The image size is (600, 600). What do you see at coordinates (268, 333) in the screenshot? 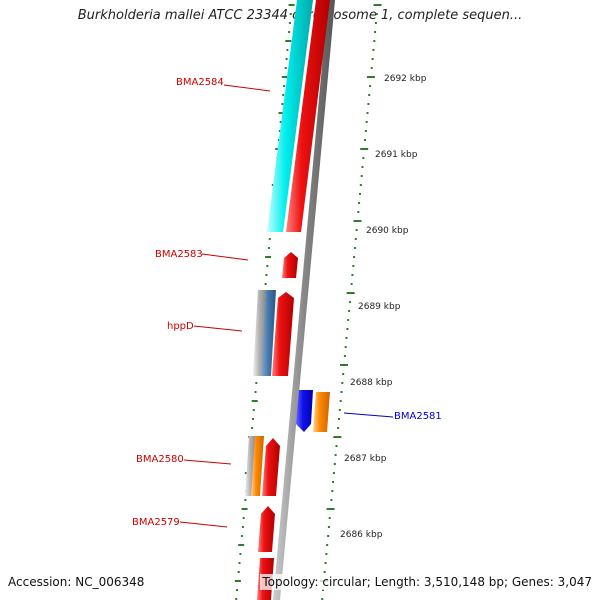
I see `feature-steelblue-block` at bounding box center [268, 333].